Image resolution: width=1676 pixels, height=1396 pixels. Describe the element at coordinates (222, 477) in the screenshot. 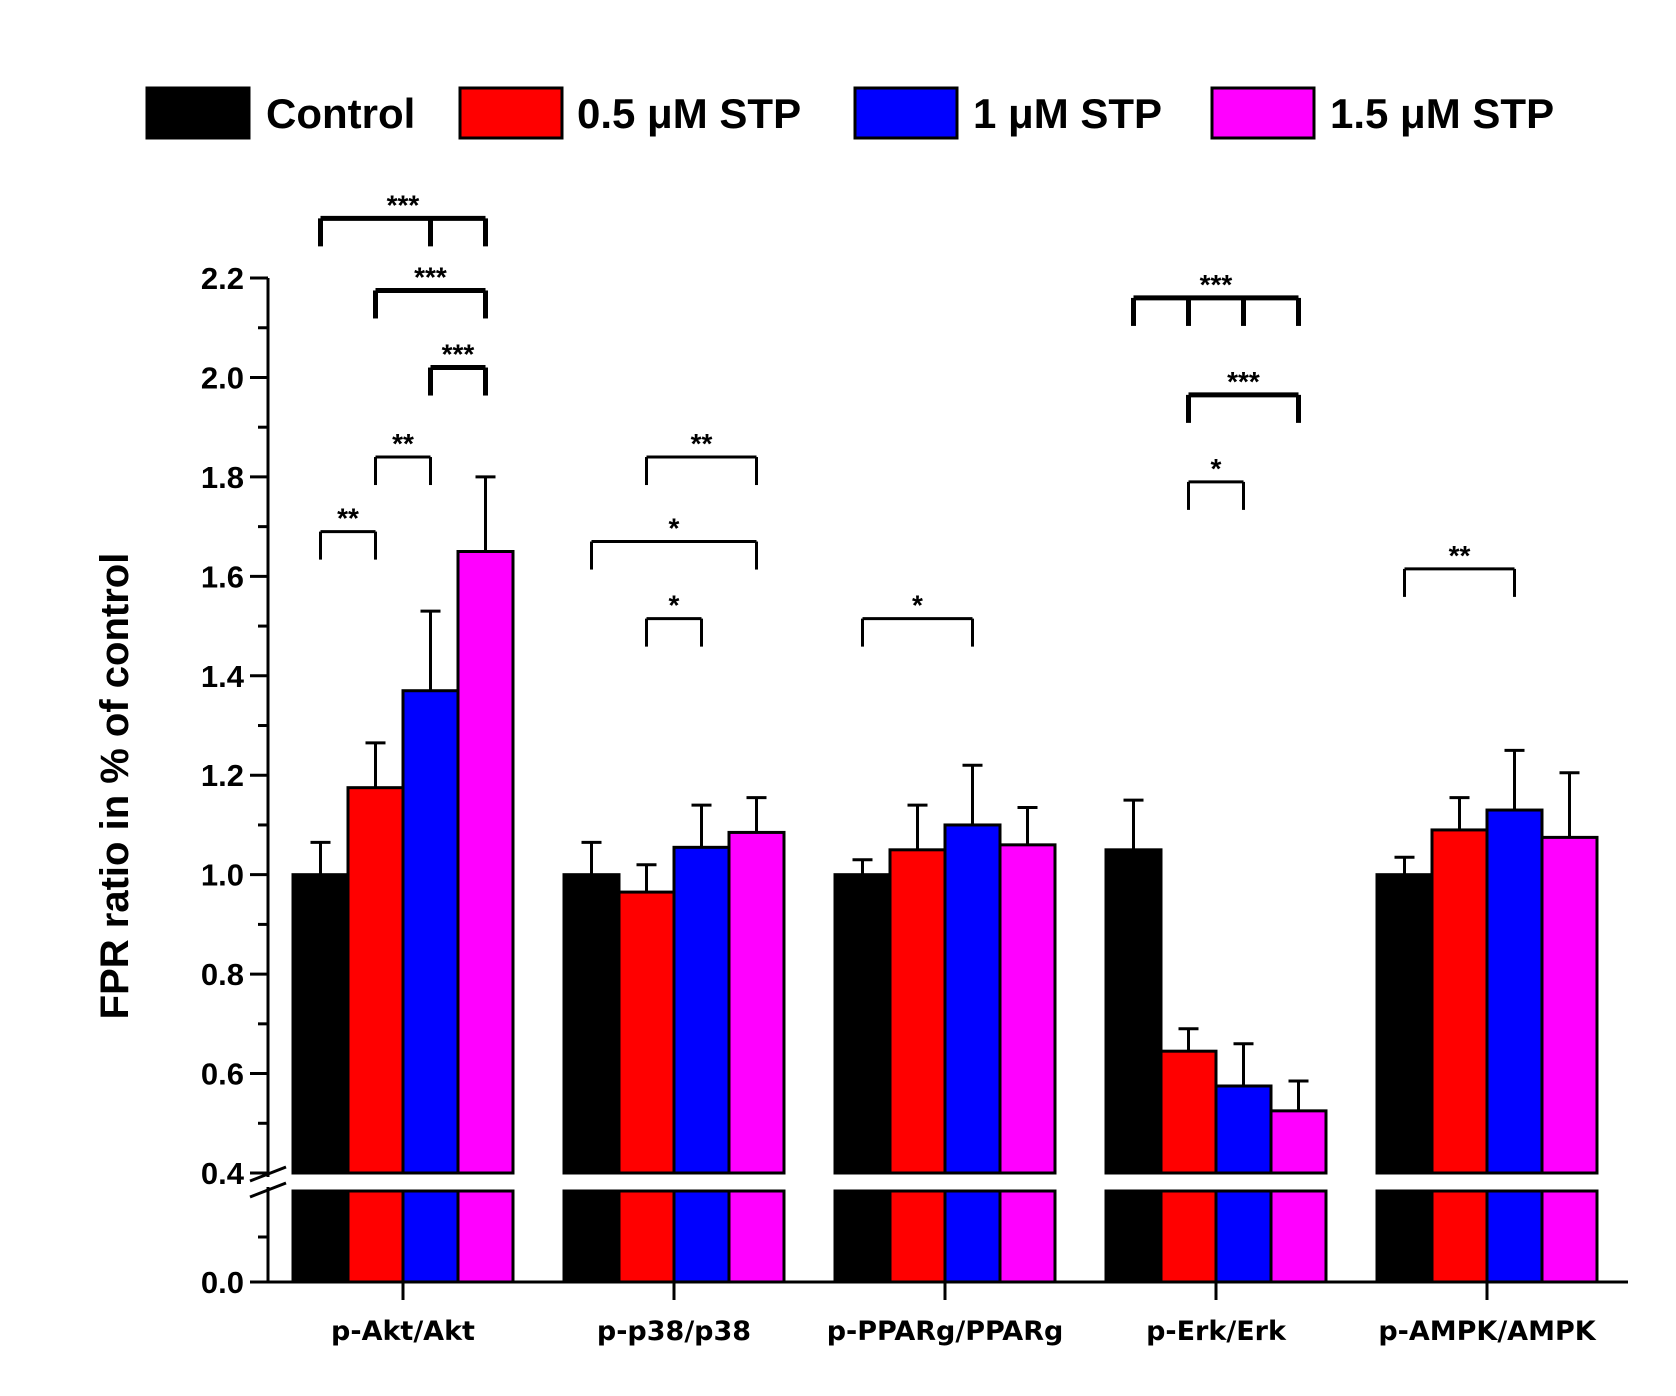

I see `y-tick-label: 1.8` at that location.